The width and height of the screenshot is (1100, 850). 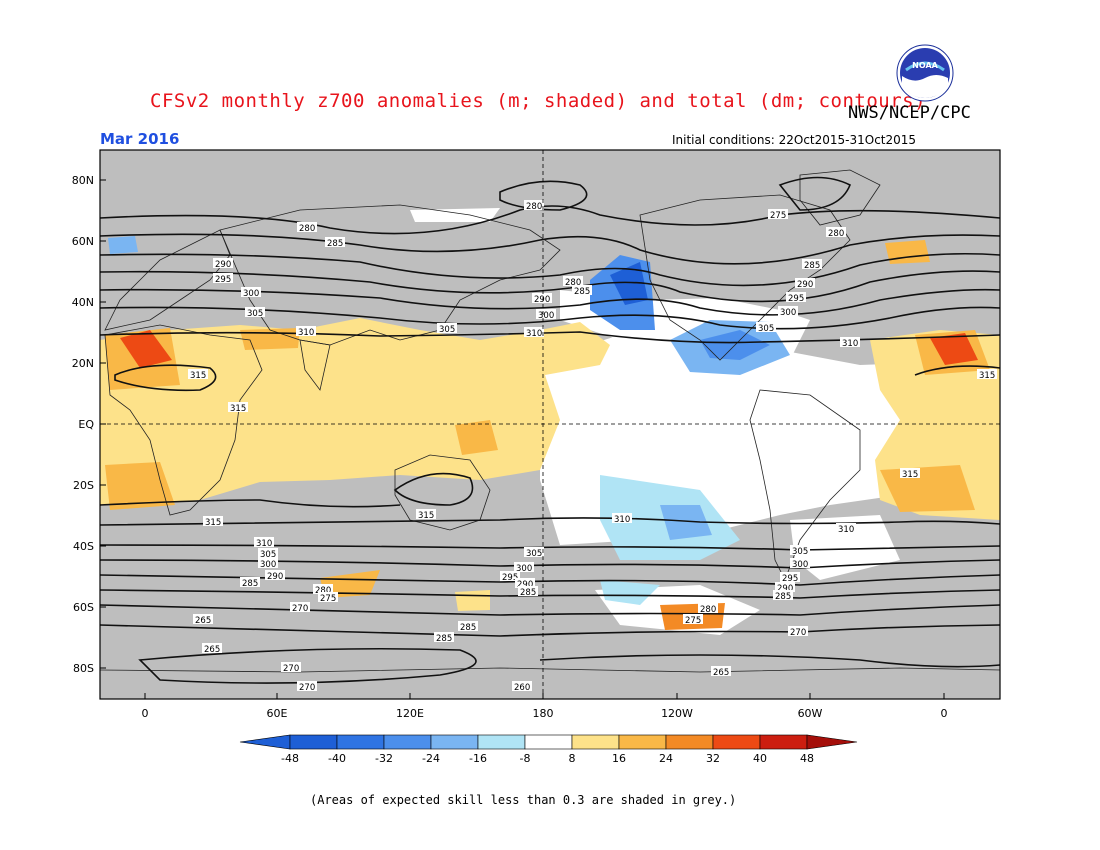 What do you see at coordinates (543, 195) in the screenshot?
I see `contour-280-arctic-loop` at bounding box center [543, 195].